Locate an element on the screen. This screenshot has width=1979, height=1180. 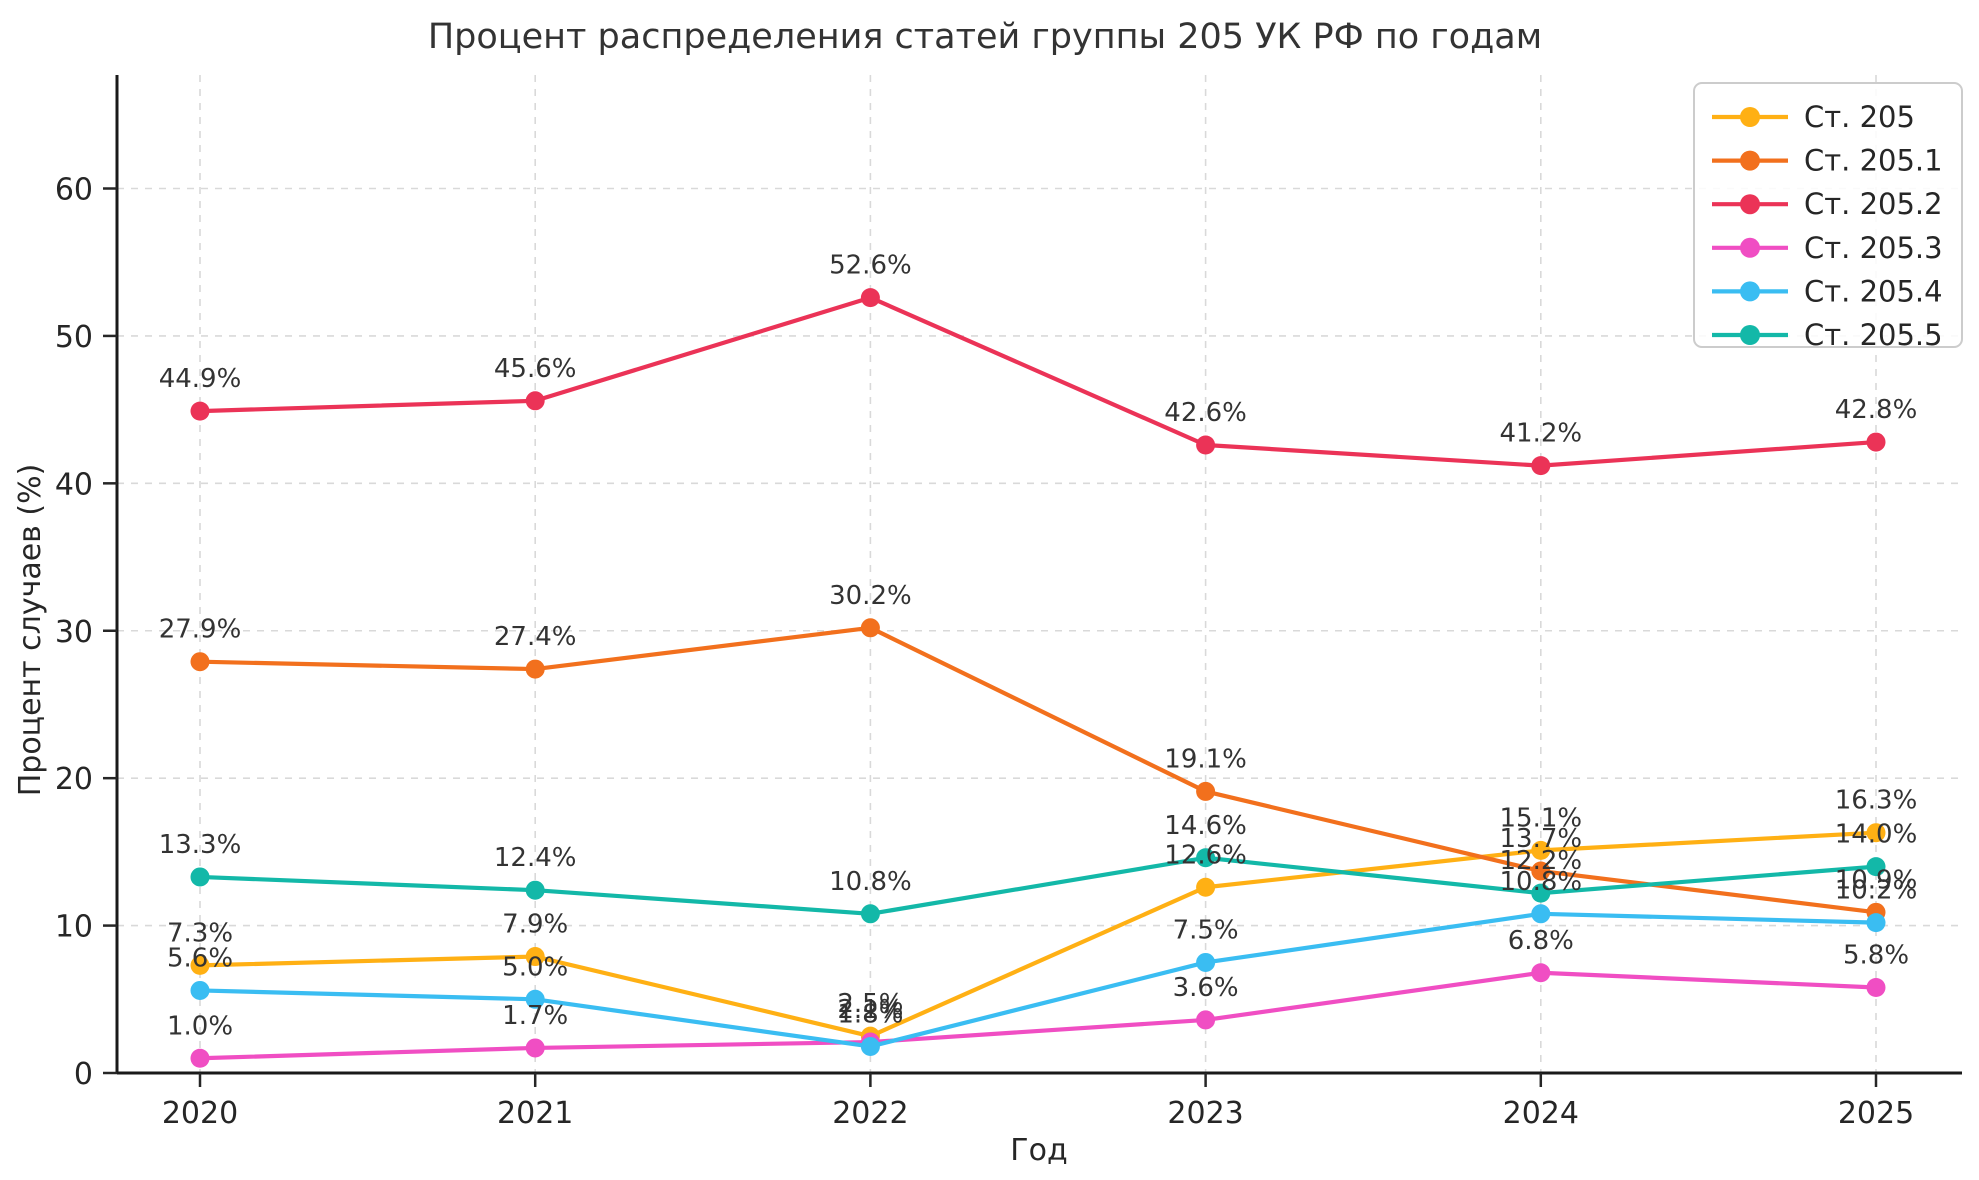
point-label: 52.6% is located at coordinates (870, 266).